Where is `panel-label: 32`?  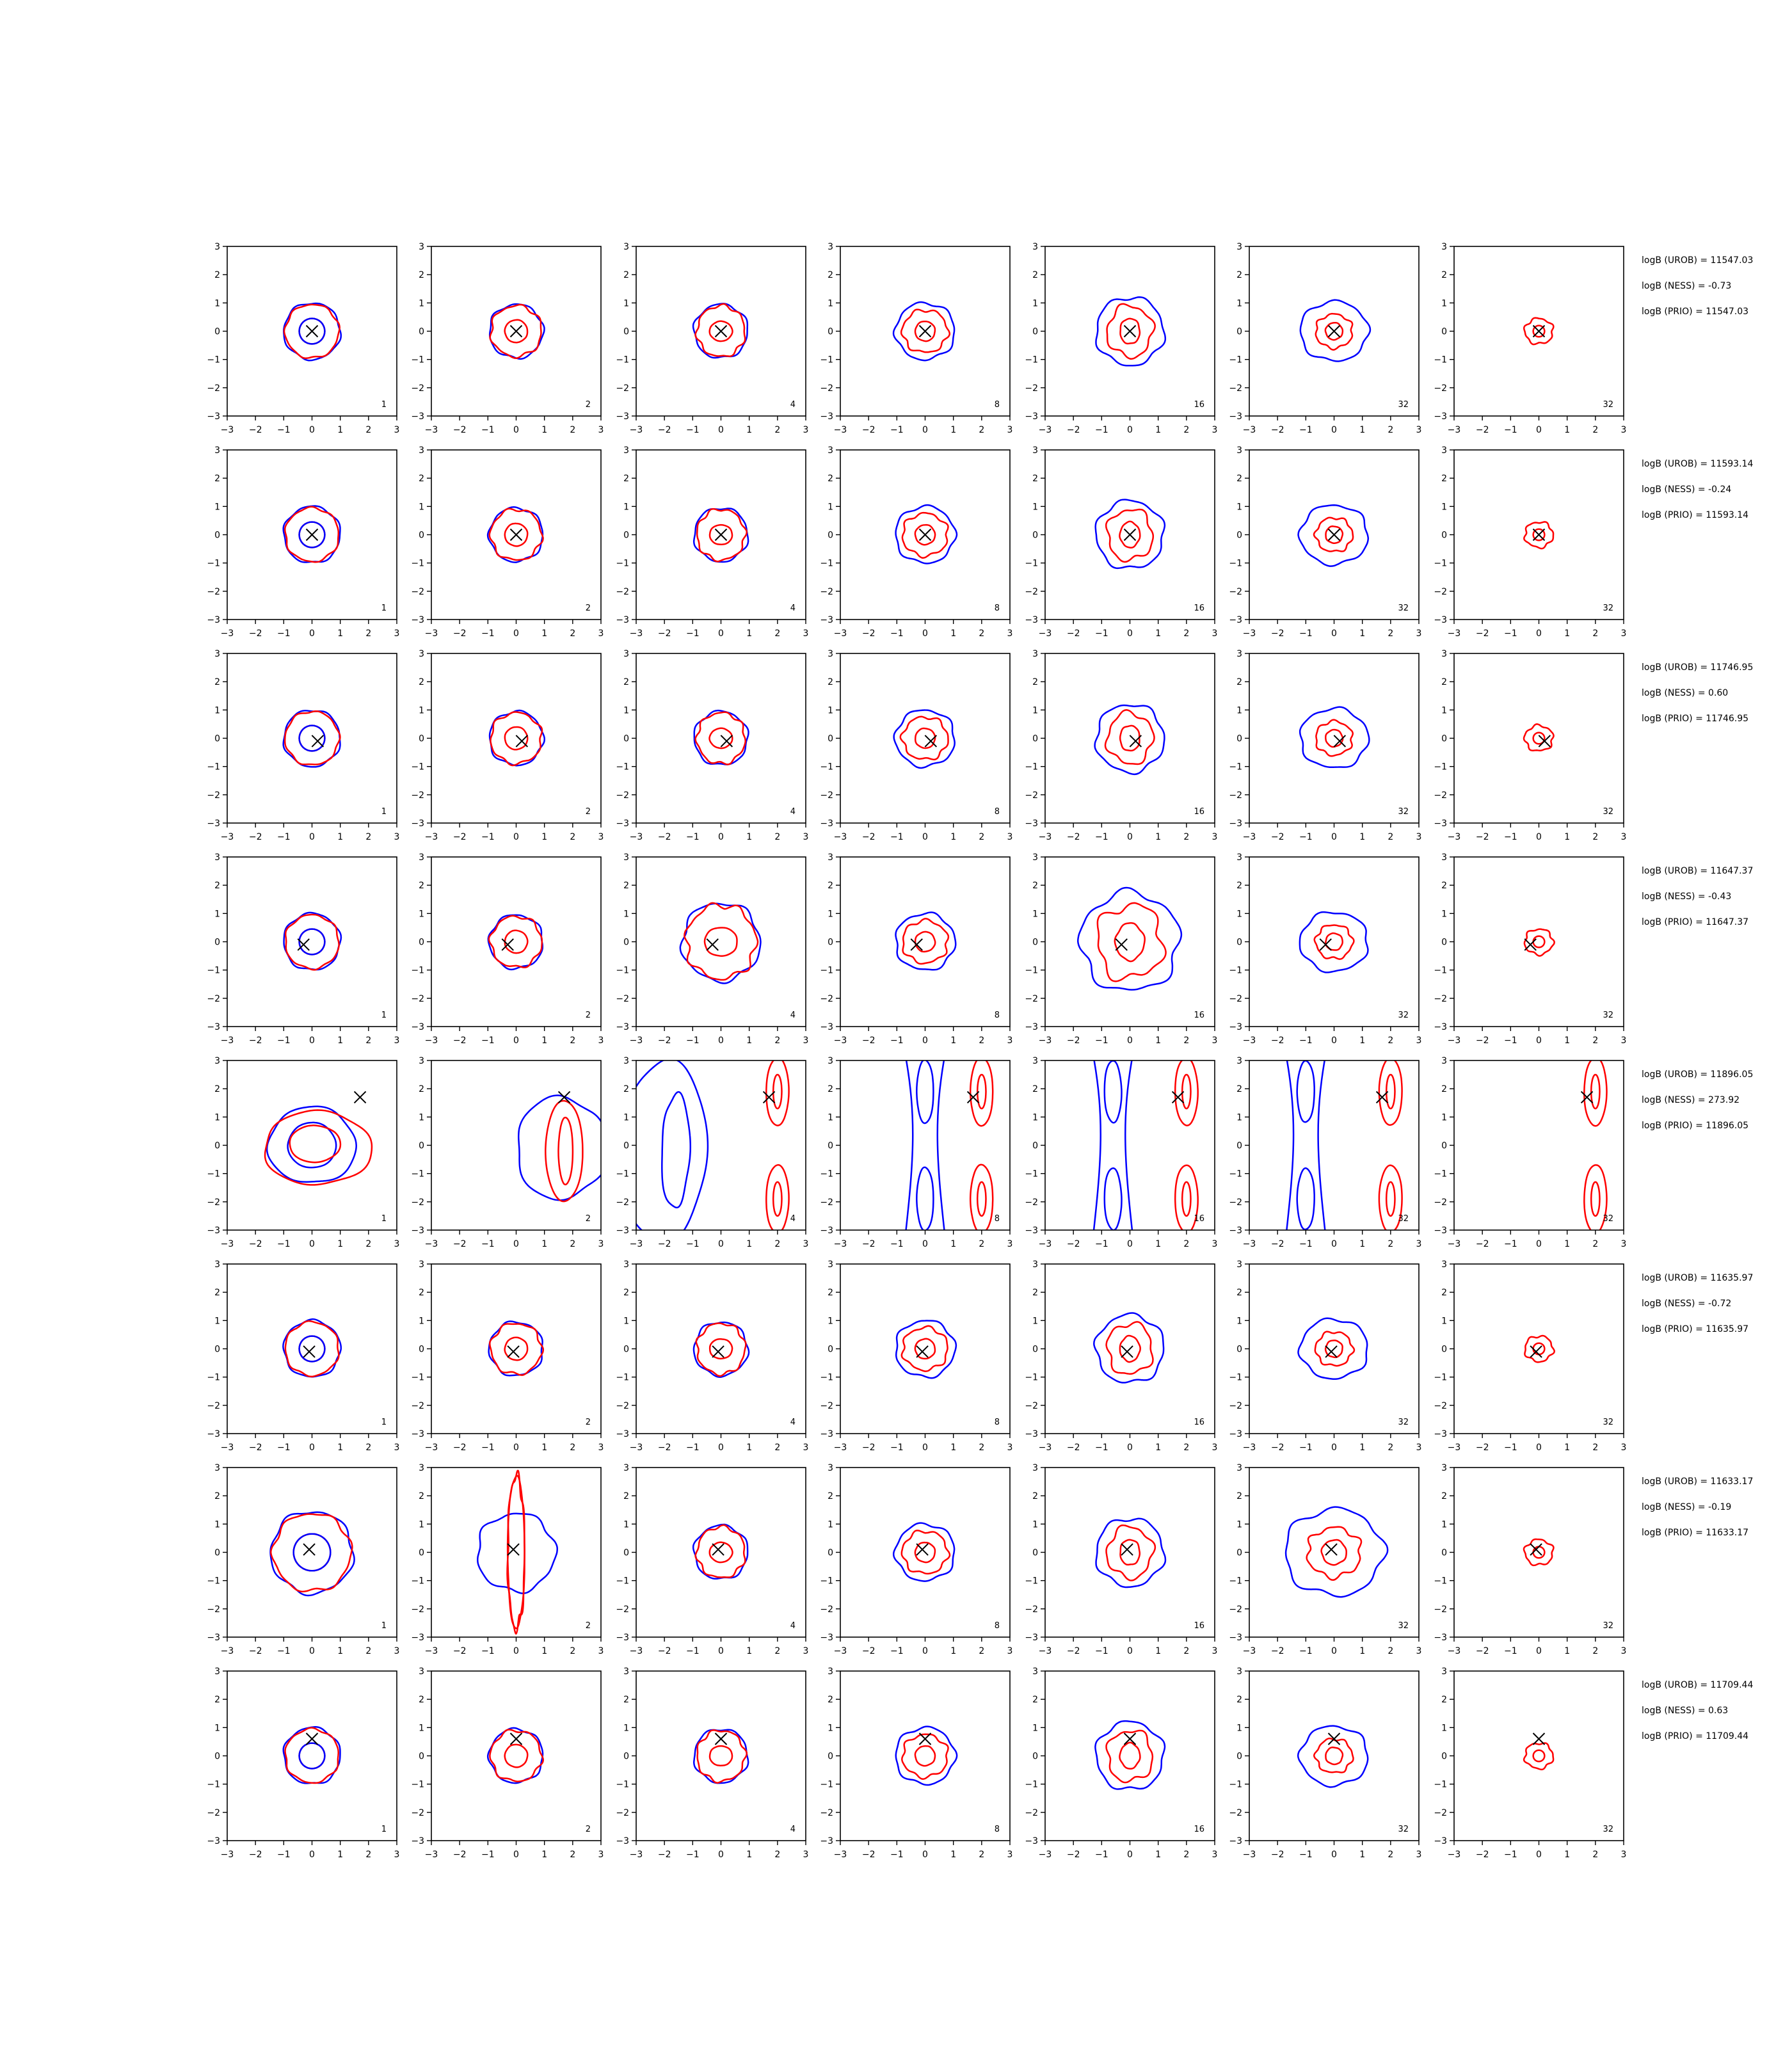
panel-label: 32 is located at coordinates (1608, 1829).